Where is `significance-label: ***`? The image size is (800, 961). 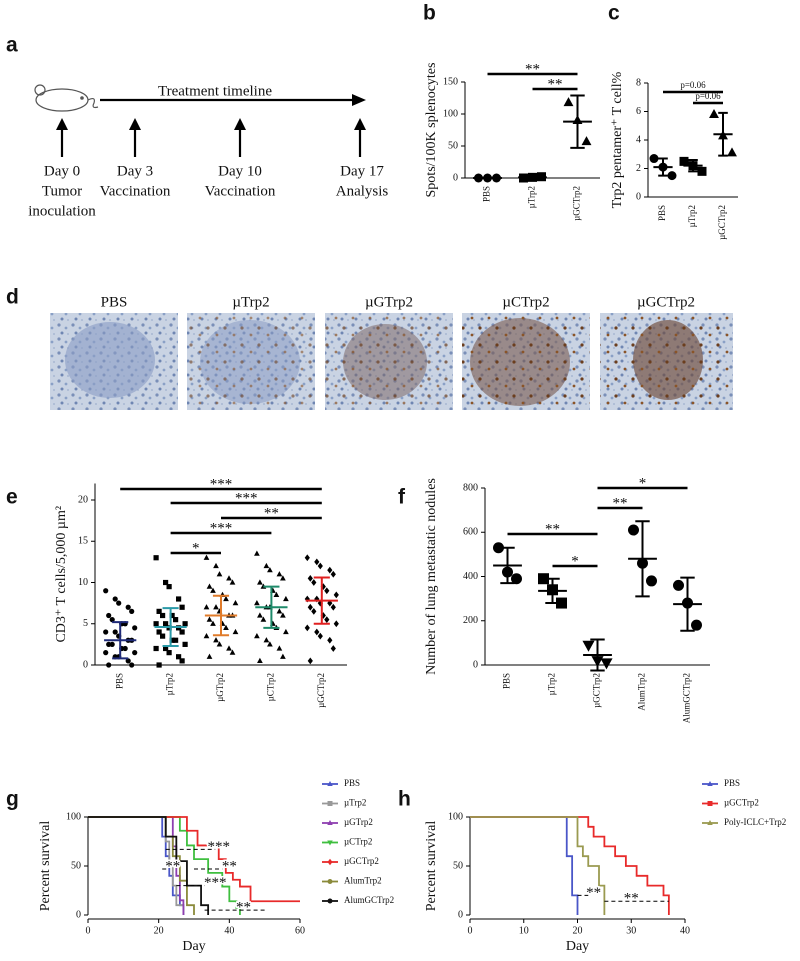
significance-label: *** is located at coordinates (215, 883).